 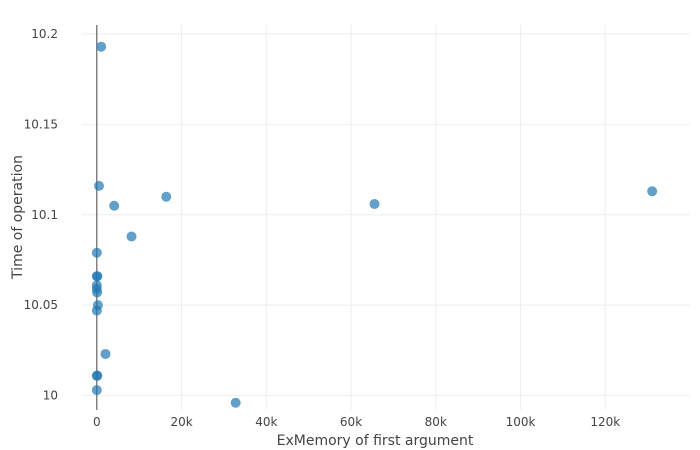 I want to click on y-axis-title: Time of operation, so click(x=18, y=217).